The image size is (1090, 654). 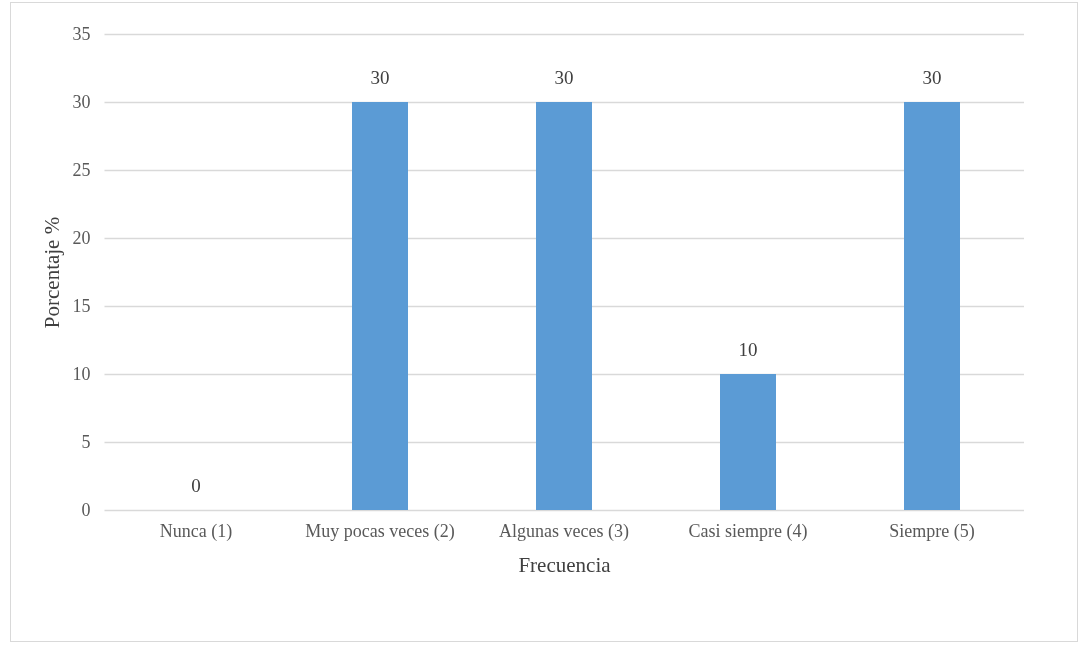 What do you see at coordinates (81, 33) in the screenshot?
I see `y-tick-label: 35` at bounding box center [81, 33].